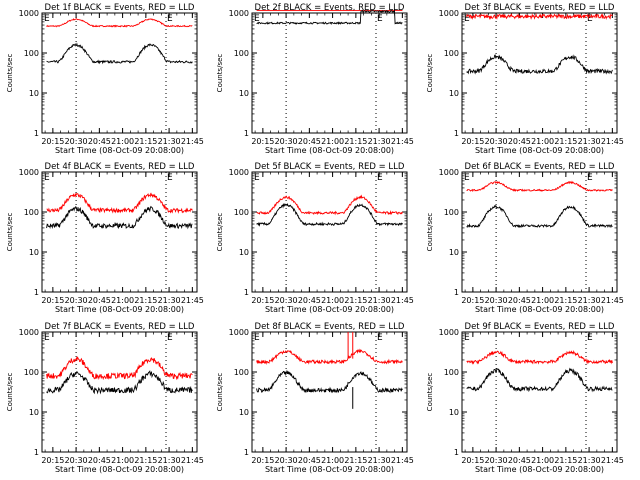 The image size is (640, 480). I want to click on chart-title: Det 2f BLACK = Events, RED = LLD, so click(330, 8).